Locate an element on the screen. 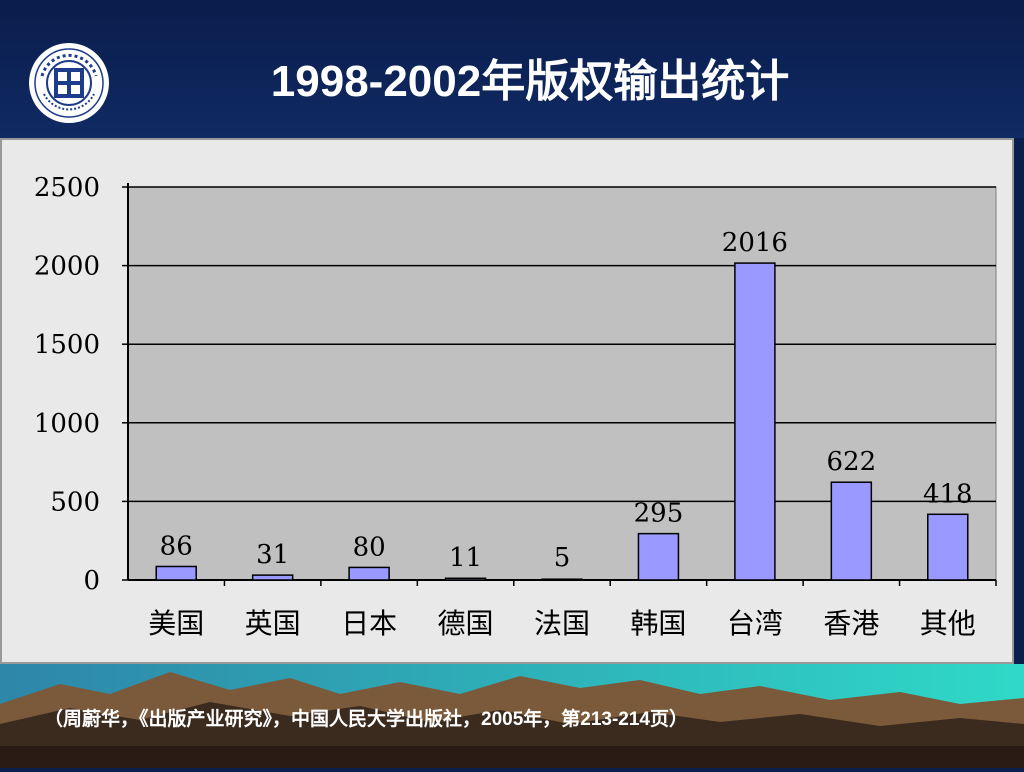  mountain-background is located at coordinates (512, 716).